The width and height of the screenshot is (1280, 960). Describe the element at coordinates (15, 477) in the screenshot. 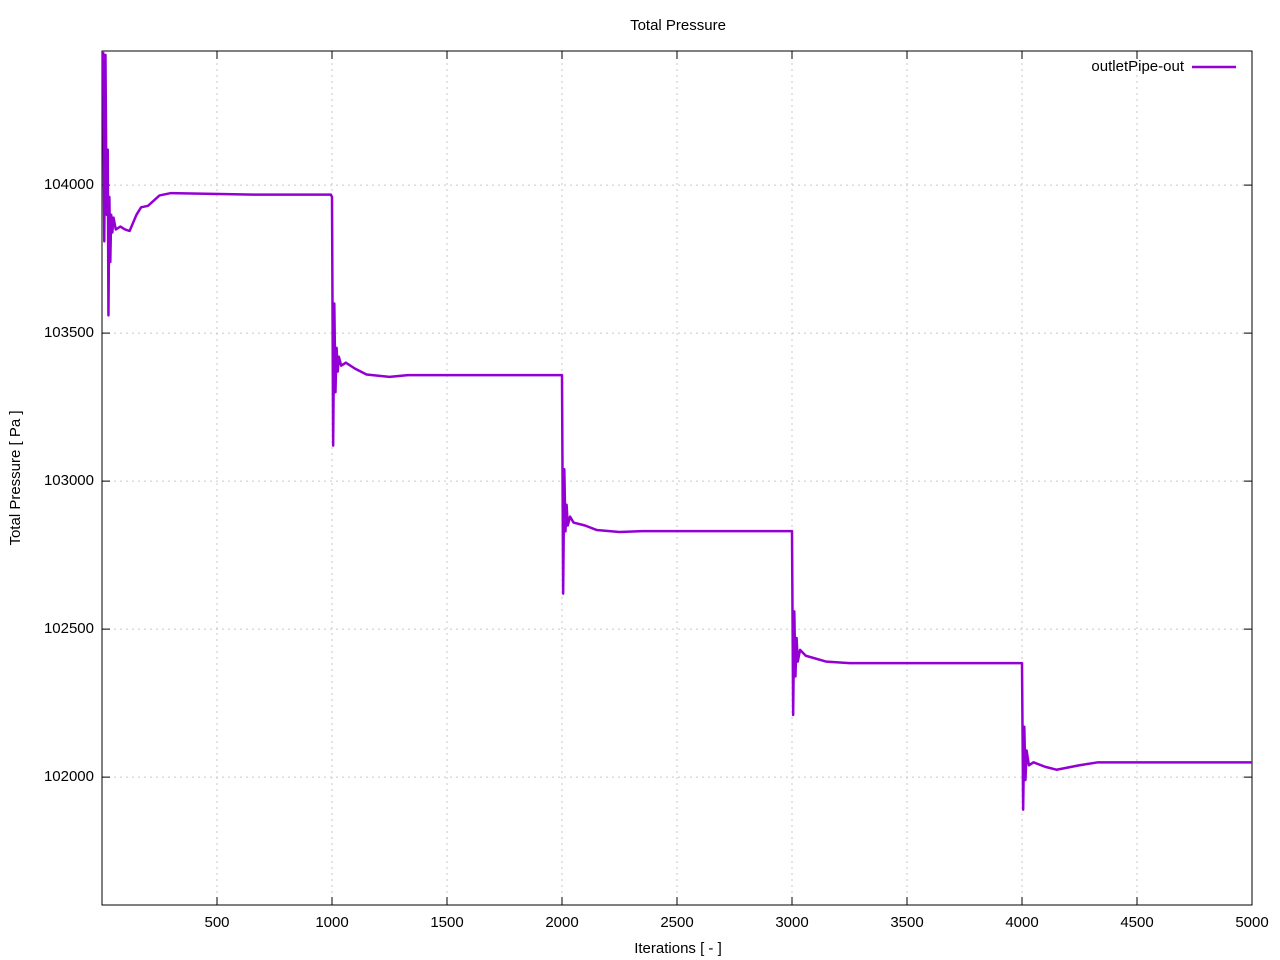

I see `y-axis-label: Total Pressure [ Pa ]` at that location.